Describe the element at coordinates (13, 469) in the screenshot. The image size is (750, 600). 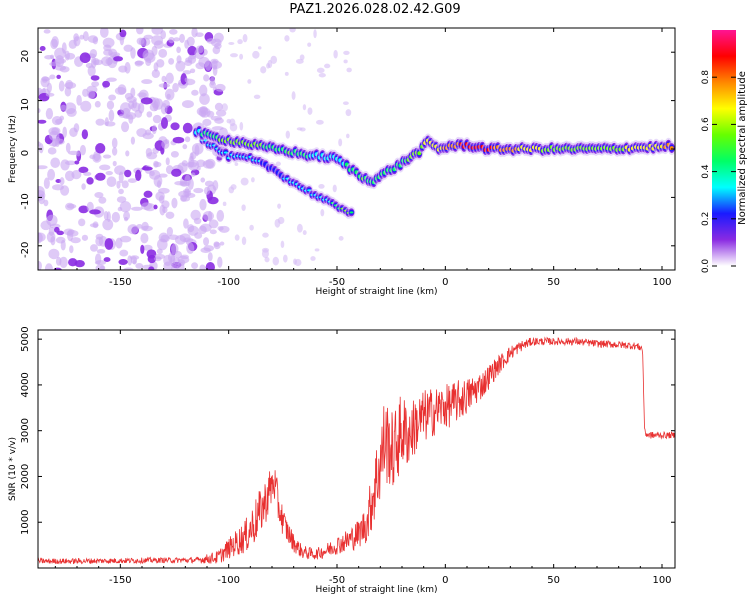
I see `y-axis-label: SNR (10 * v/v)` at that location.